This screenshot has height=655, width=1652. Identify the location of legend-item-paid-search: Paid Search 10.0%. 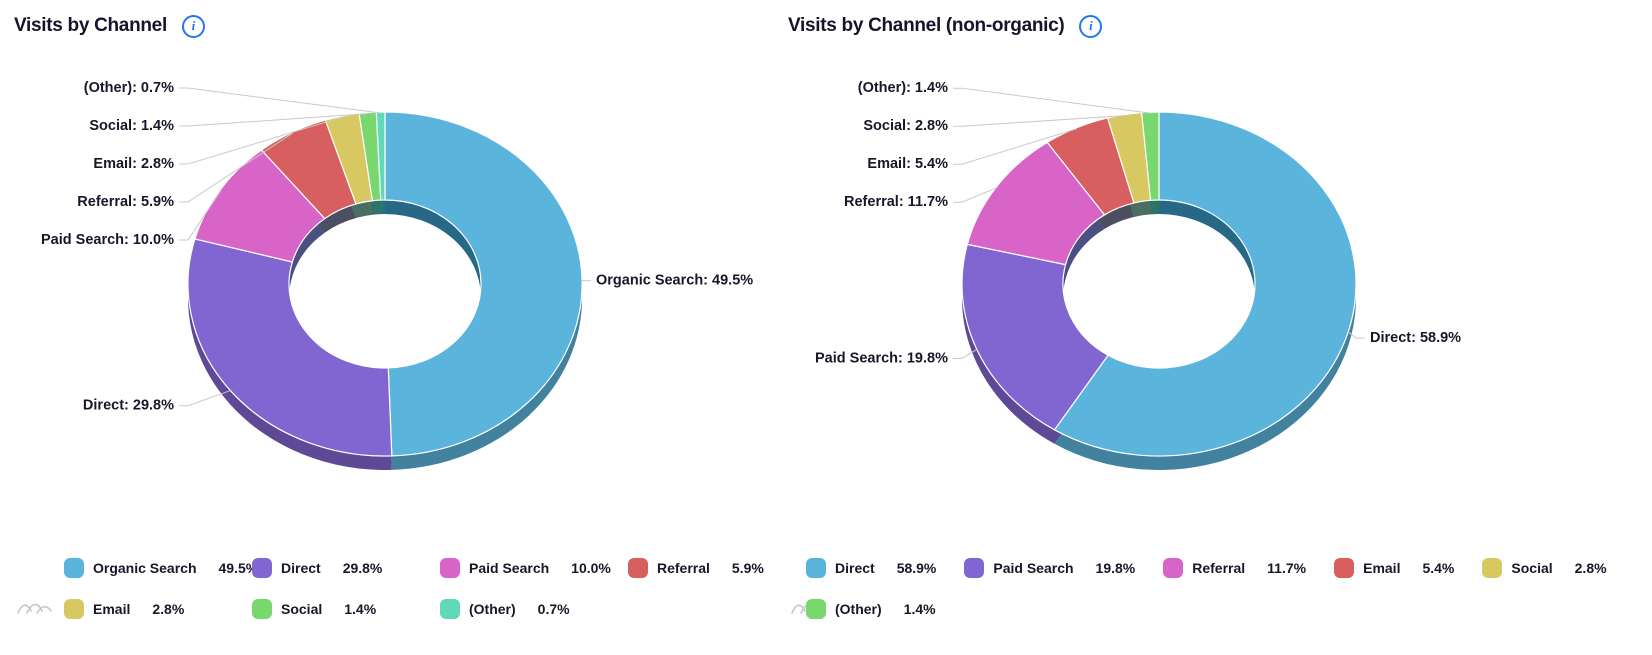
(534, 568).